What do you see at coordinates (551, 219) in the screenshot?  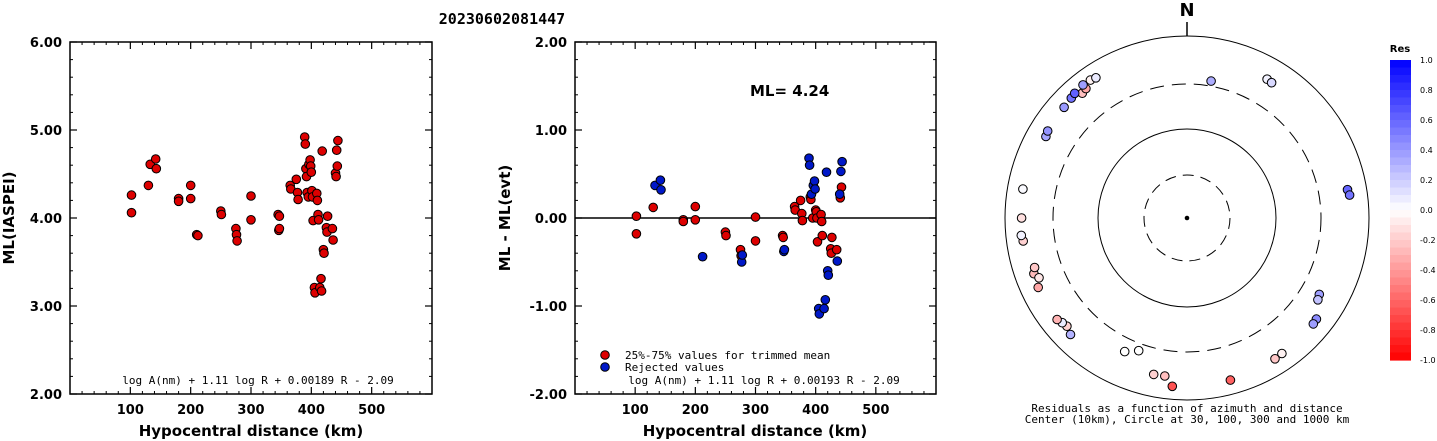 I see `y-tick-label: 0.00` at bounding box center [551, 219].